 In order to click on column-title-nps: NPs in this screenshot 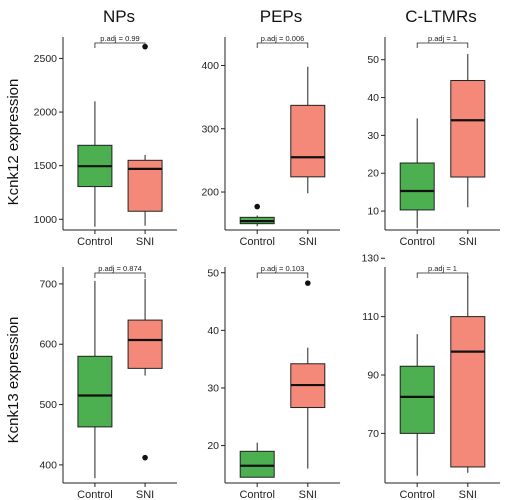, I will do `click(119, 16)`.